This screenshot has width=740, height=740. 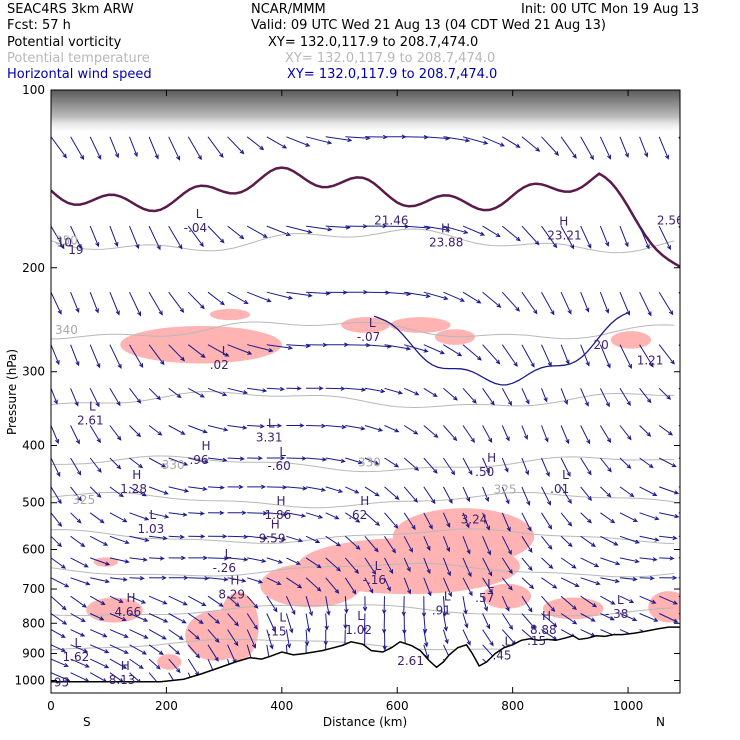 I want to click on x-axis-label: Distance (km), so click(x=365, y=722).